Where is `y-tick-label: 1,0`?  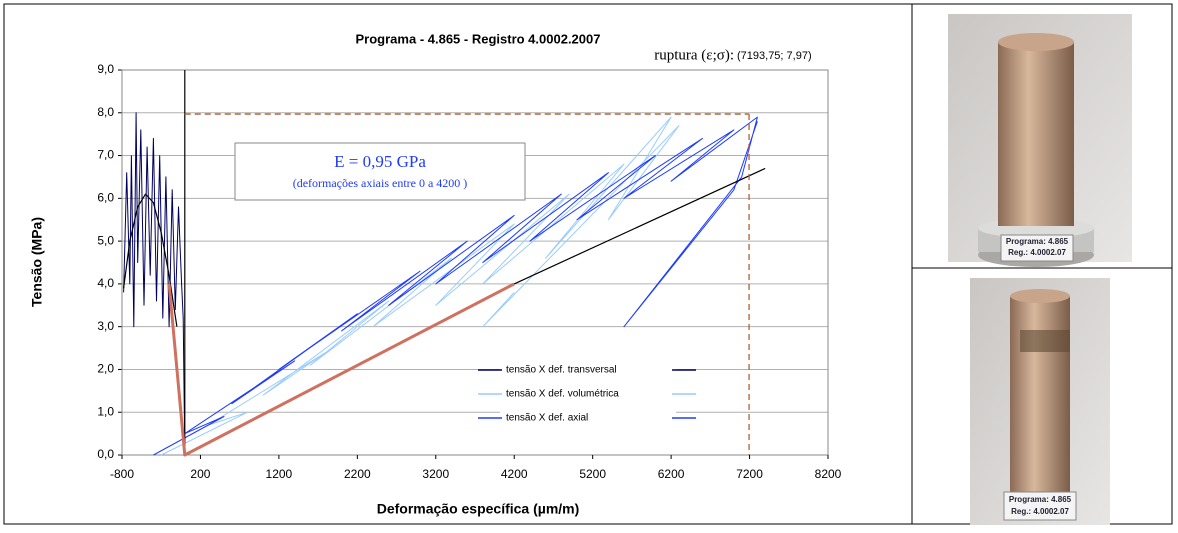 y-tick-label: 1,0 is located at coordinates (105, 411).